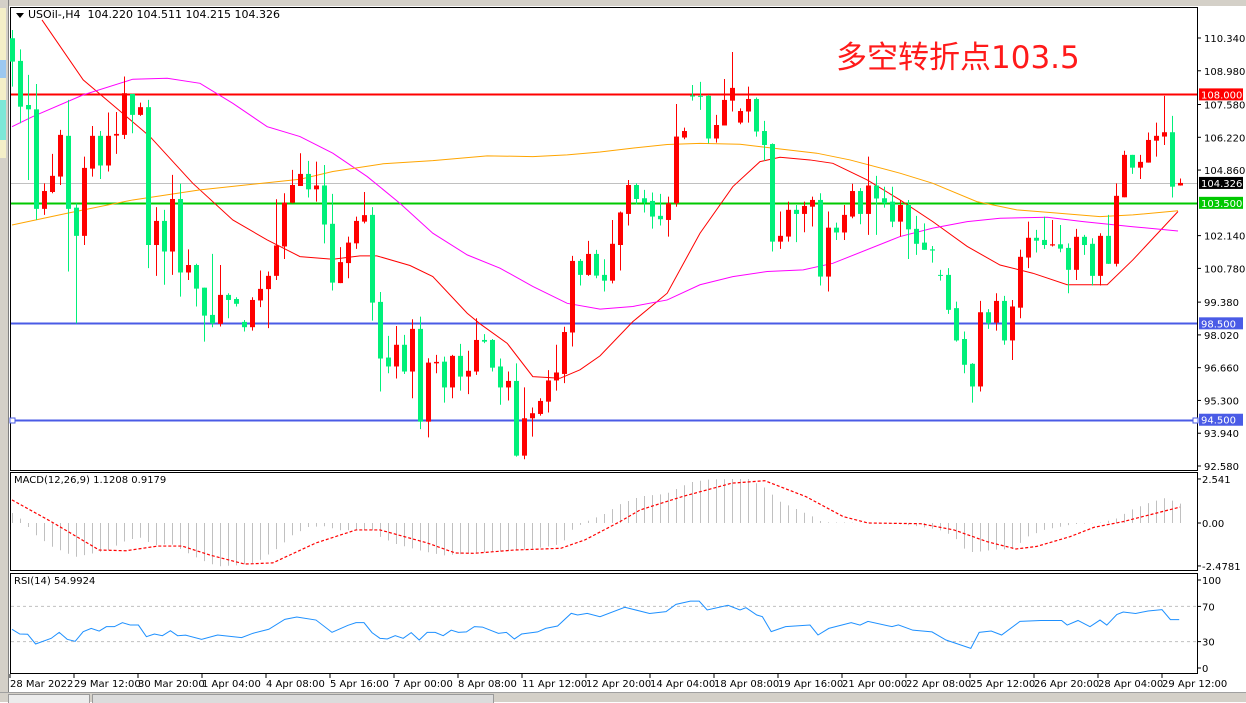 This screenshot has height=703, width=1246. Describe the element at coordinates (423, 684) in the screenshot. I see `time-tick-label: 7 Apr 00:00` at that location.